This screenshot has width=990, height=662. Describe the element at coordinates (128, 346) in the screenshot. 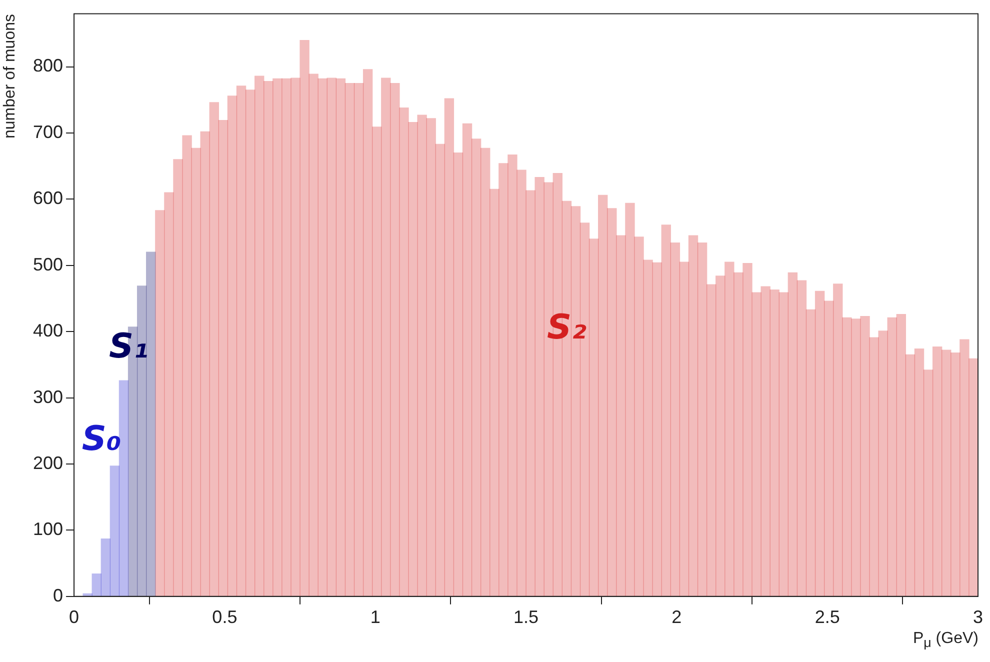

I see `series-label: S₁` at that location.